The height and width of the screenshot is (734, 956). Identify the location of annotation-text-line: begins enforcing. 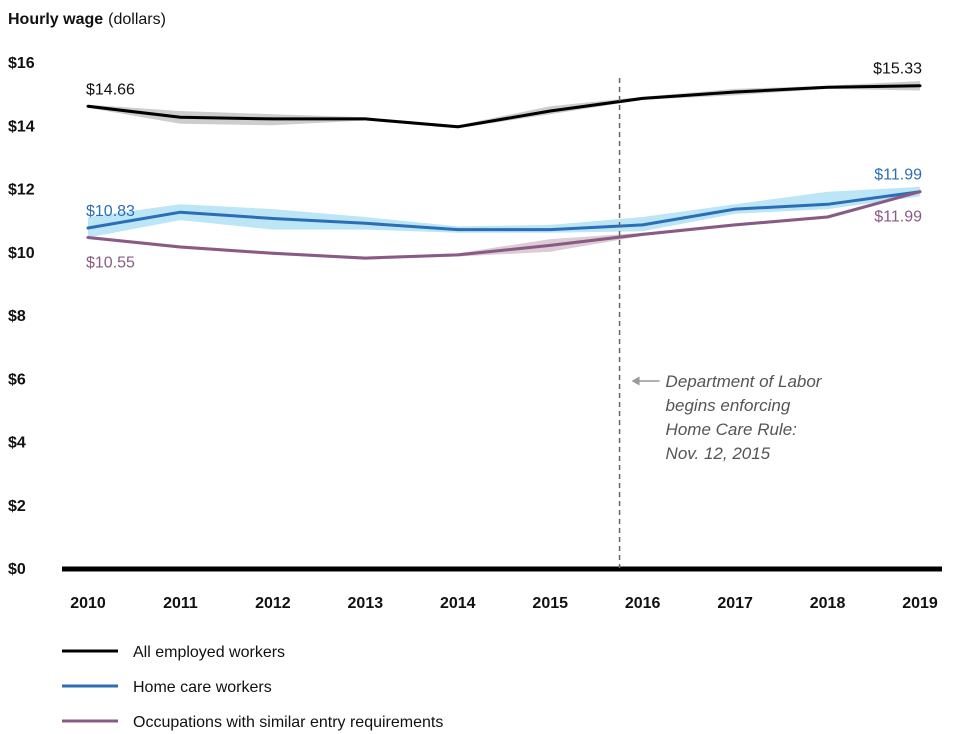
(728, 405).